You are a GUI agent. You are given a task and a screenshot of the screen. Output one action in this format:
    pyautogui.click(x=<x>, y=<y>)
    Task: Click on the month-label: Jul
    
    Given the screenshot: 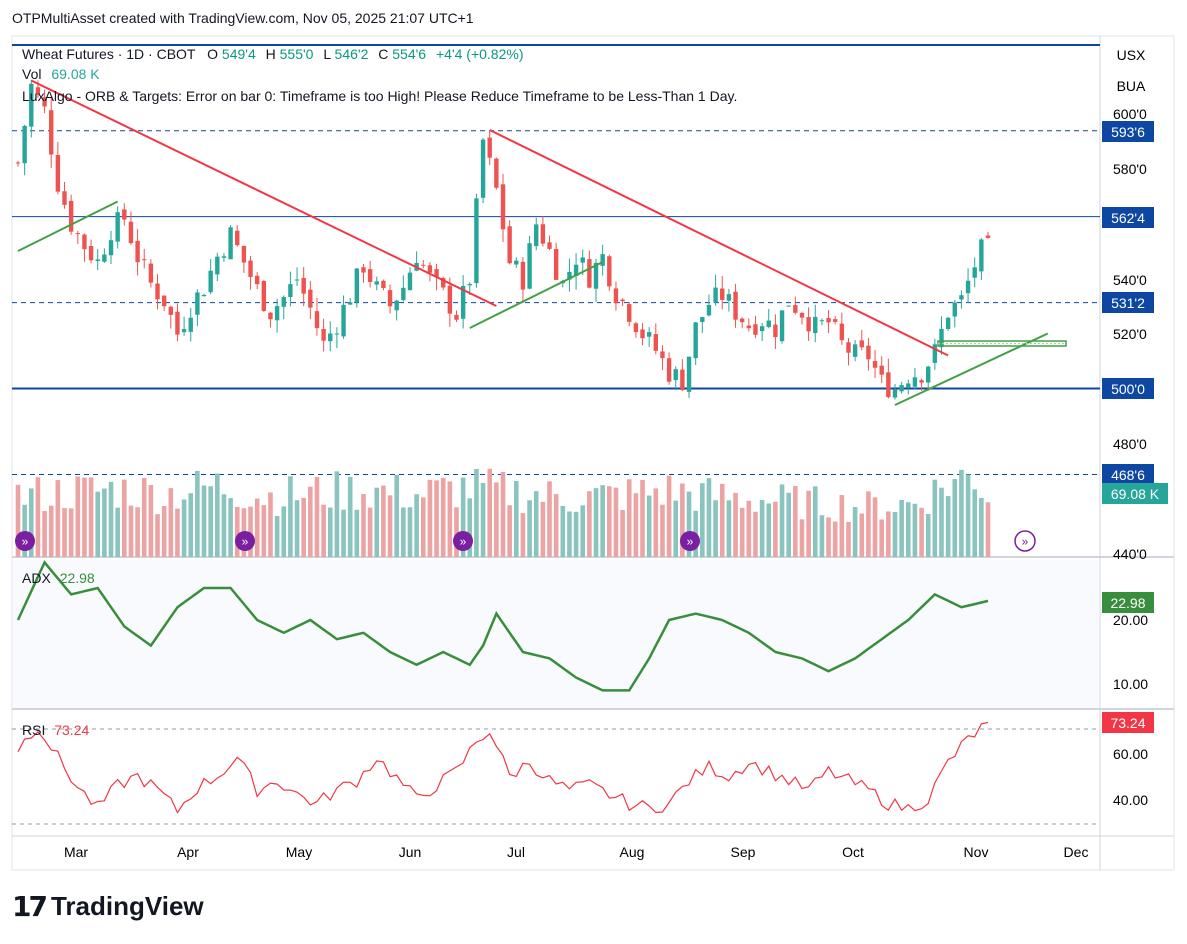 What is the action you would take?
    pyautogui.click(x=516, y=852)
    